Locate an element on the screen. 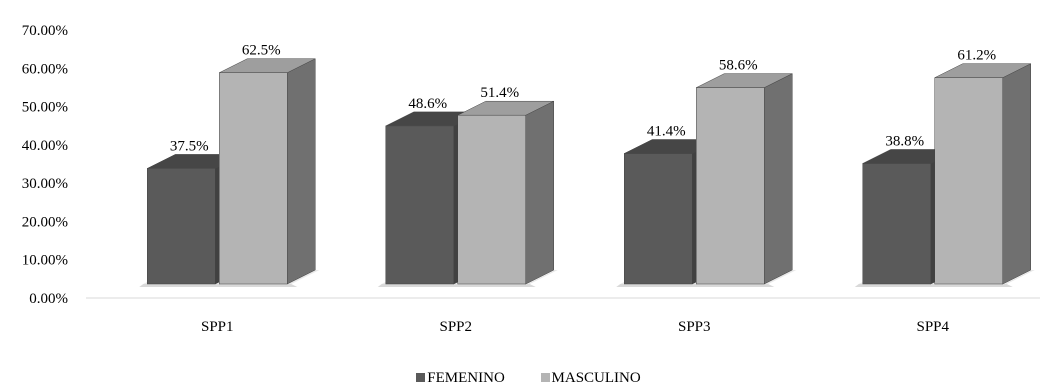 The width and height of the screenshot is (1057, 392). legend-item-femenino: FEMENINO is located at coordinates (460, 378).